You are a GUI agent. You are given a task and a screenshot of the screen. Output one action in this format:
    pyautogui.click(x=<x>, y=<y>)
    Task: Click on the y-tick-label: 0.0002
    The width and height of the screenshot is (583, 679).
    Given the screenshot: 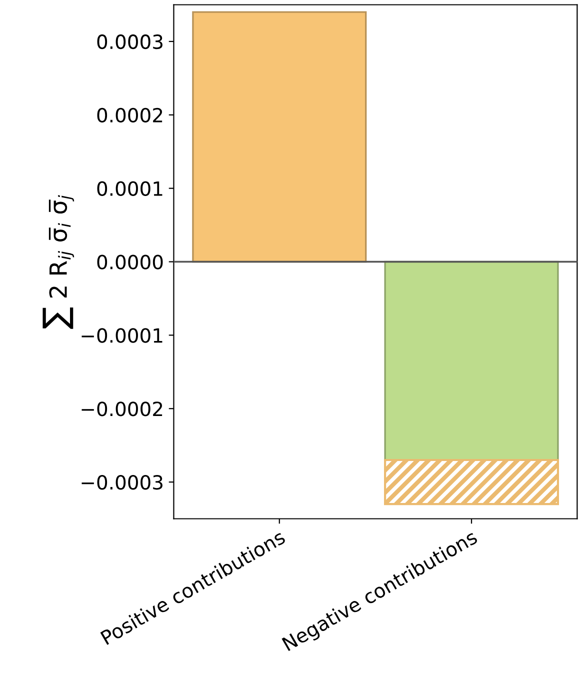 What is the action you would take?
    pyautogui.click(x=129, y=115)
    